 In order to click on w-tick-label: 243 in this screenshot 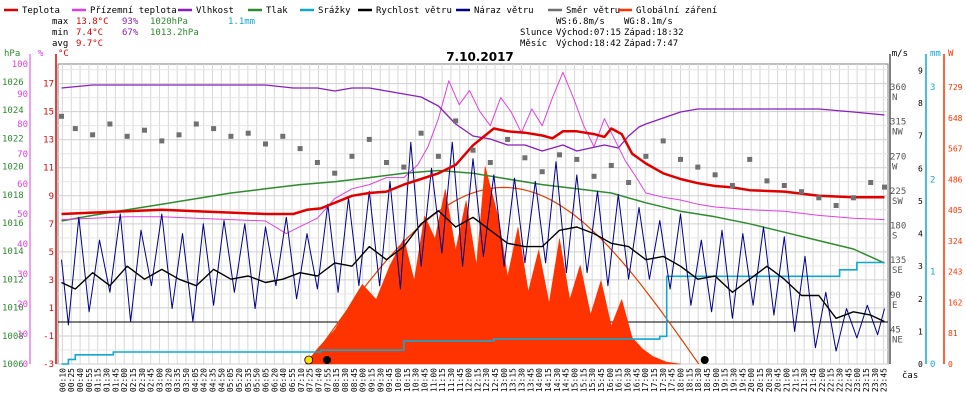, I will do `click(955, 272)`.